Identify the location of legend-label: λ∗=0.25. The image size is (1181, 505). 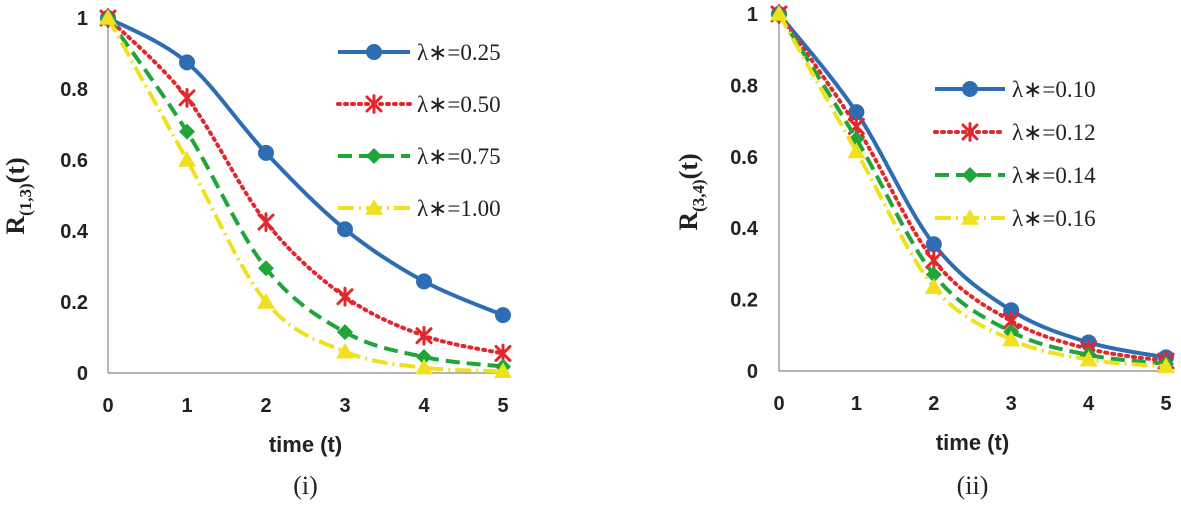
(459, 52).